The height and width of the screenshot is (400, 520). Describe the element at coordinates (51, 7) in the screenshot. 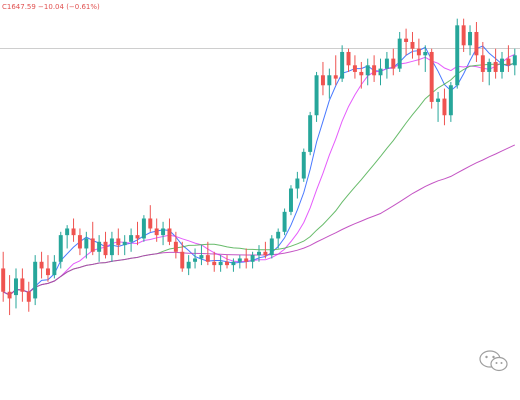

I see `ohlc-readout: C1647.59 −10.04 (−0.61%)` at that location.